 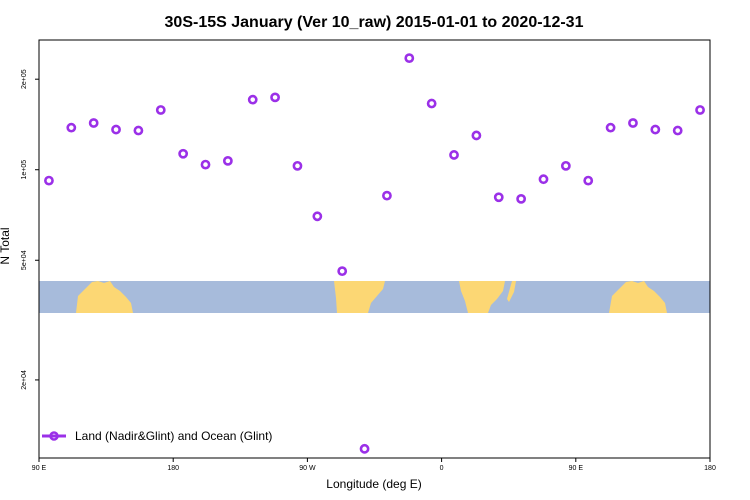 What do you see at coordinates (24, 260) in the screenshot?
I see `y-tick-label: 5e+04` at bounding box center [24, 260].